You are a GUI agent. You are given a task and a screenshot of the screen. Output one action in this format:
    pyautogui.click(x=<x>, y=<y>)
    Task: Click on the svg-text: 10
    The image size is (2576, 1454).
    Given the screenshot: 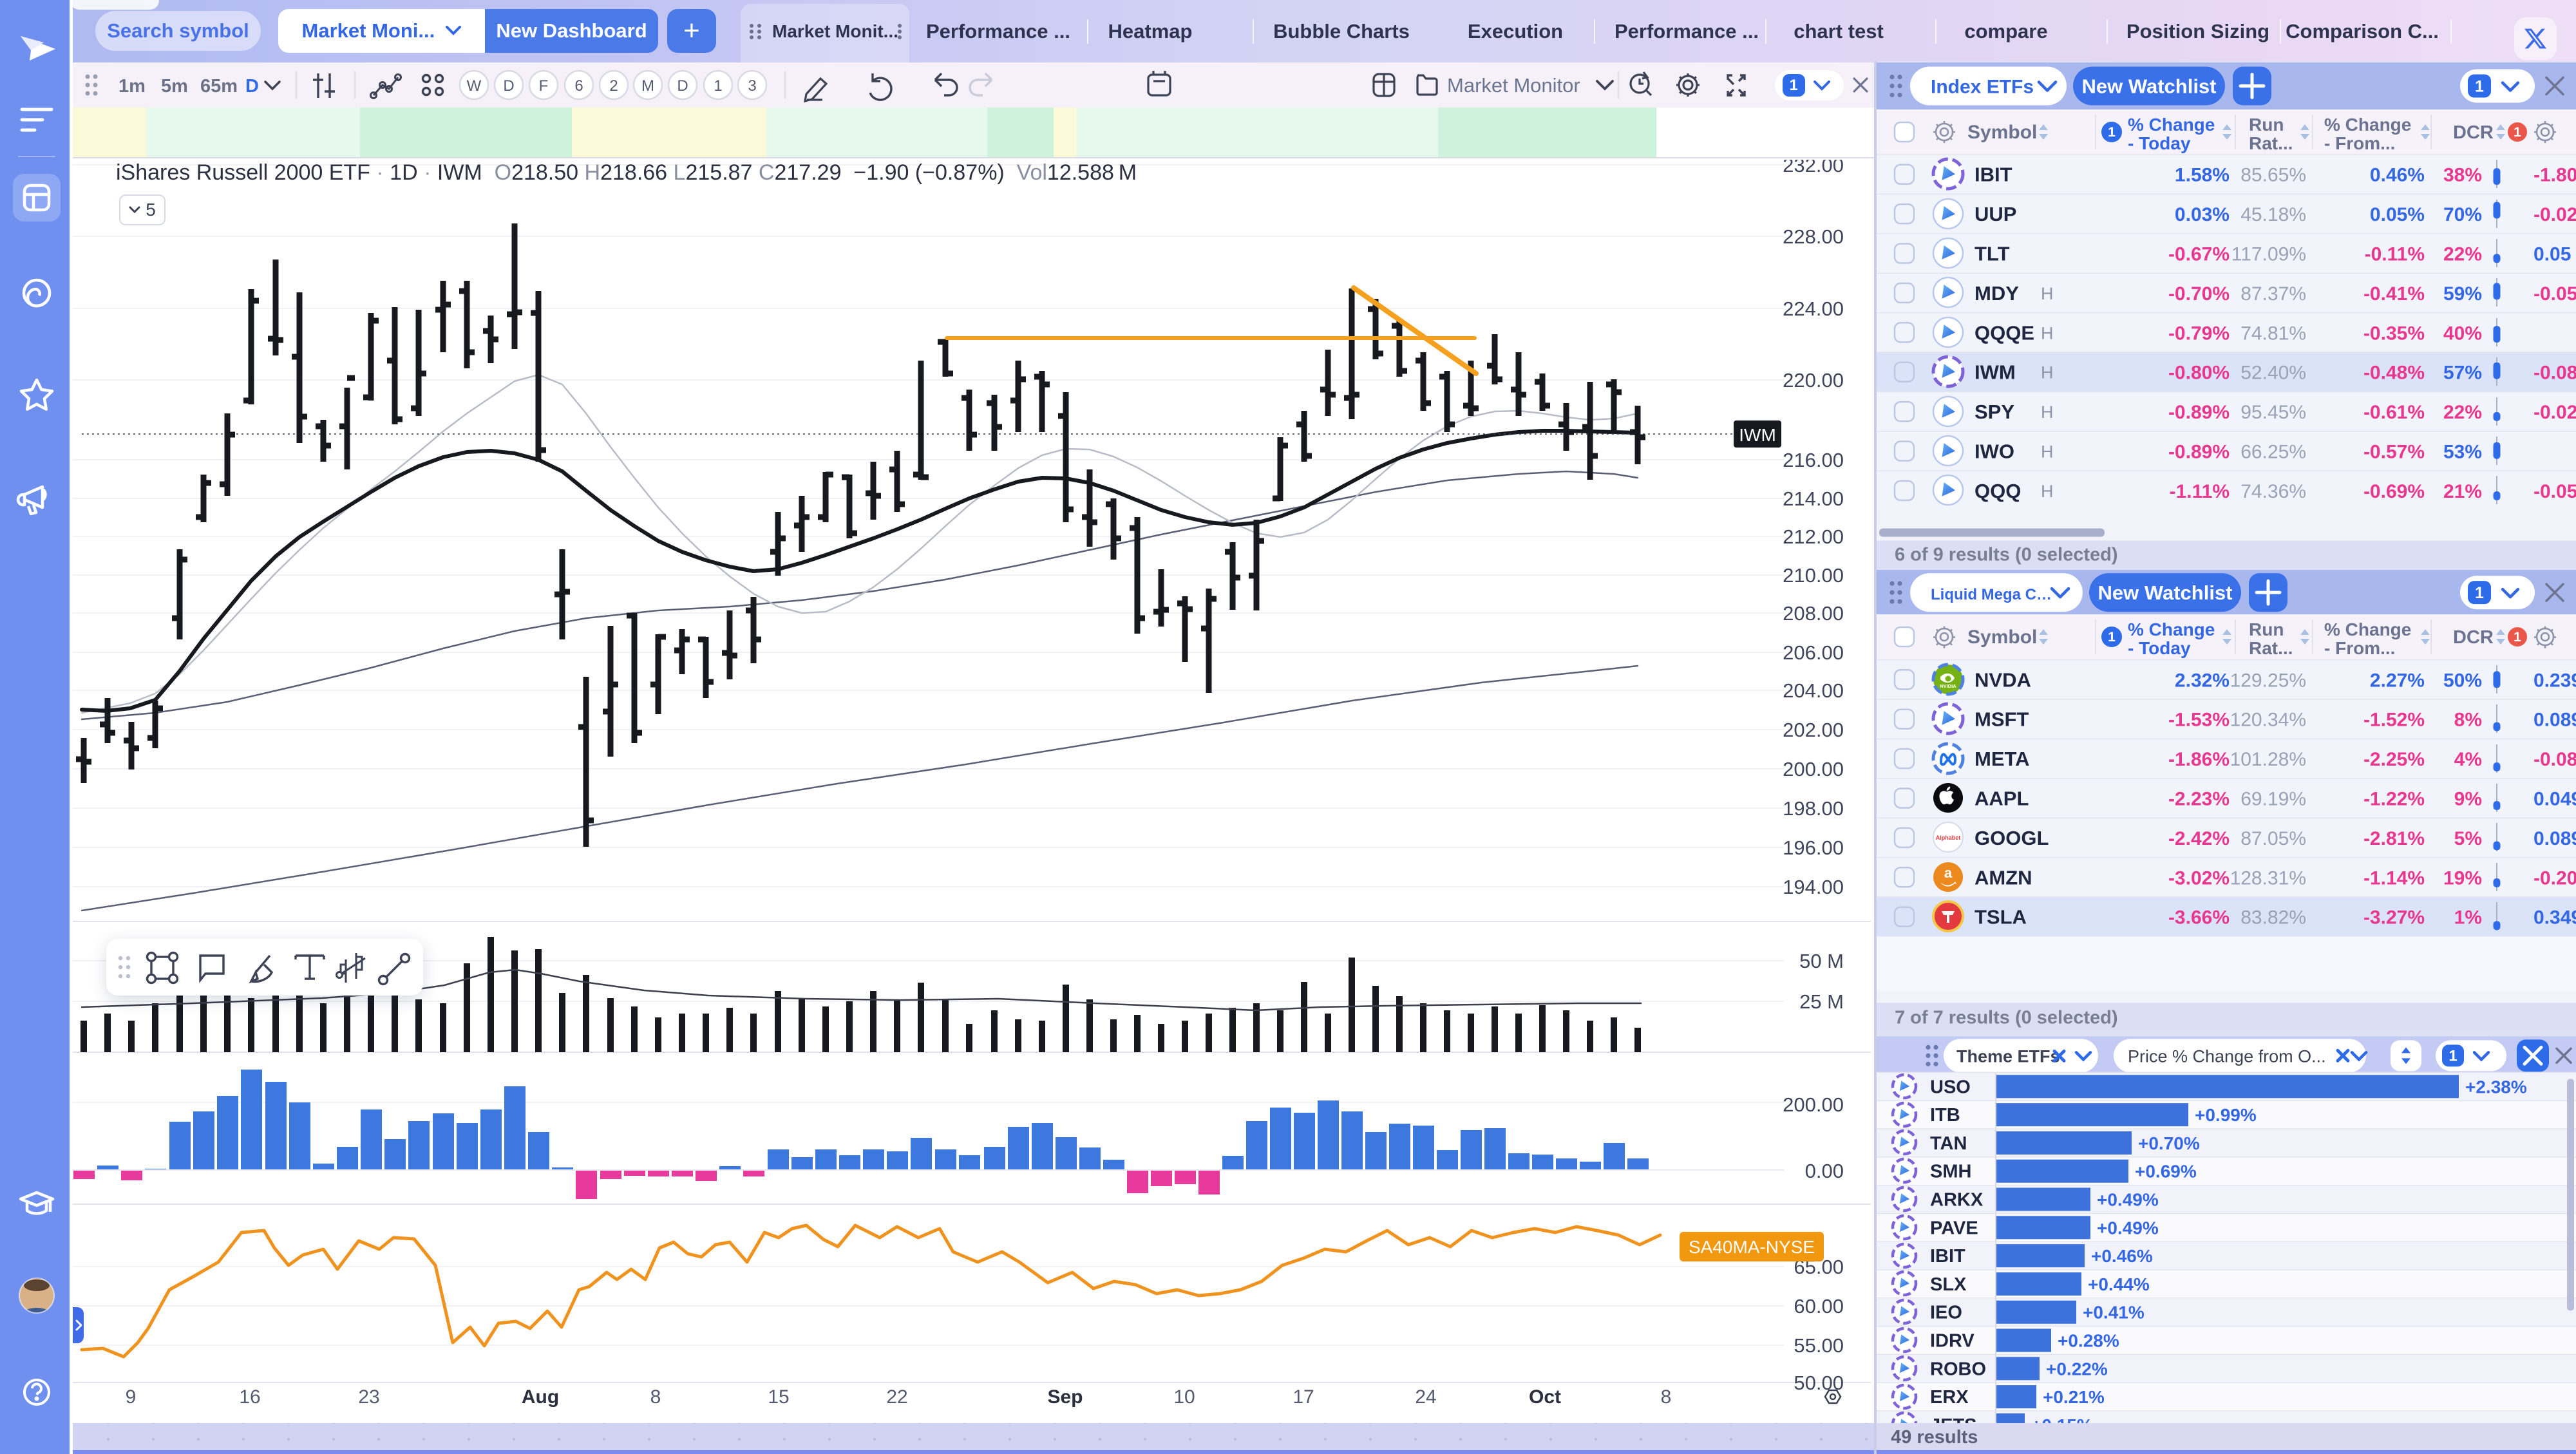 What is the action you would take?
    pyautogui.click(x=1184, y=1397)
    